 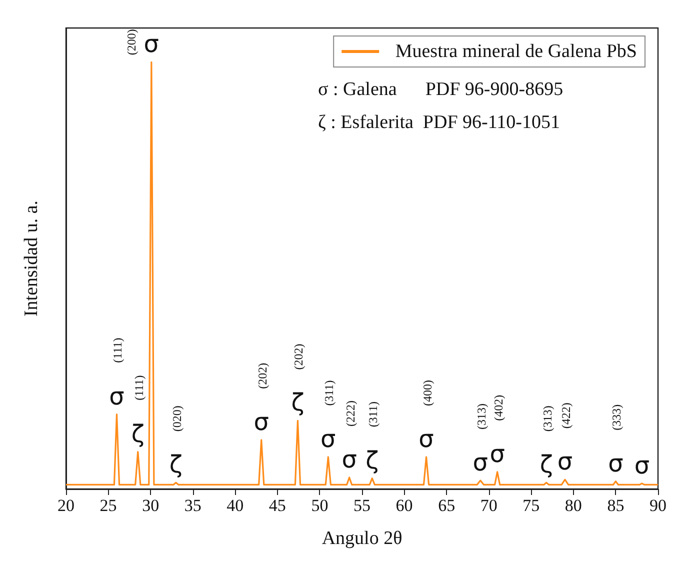 I want to click on x-tick-label: 80, so click(x=573, y=505).